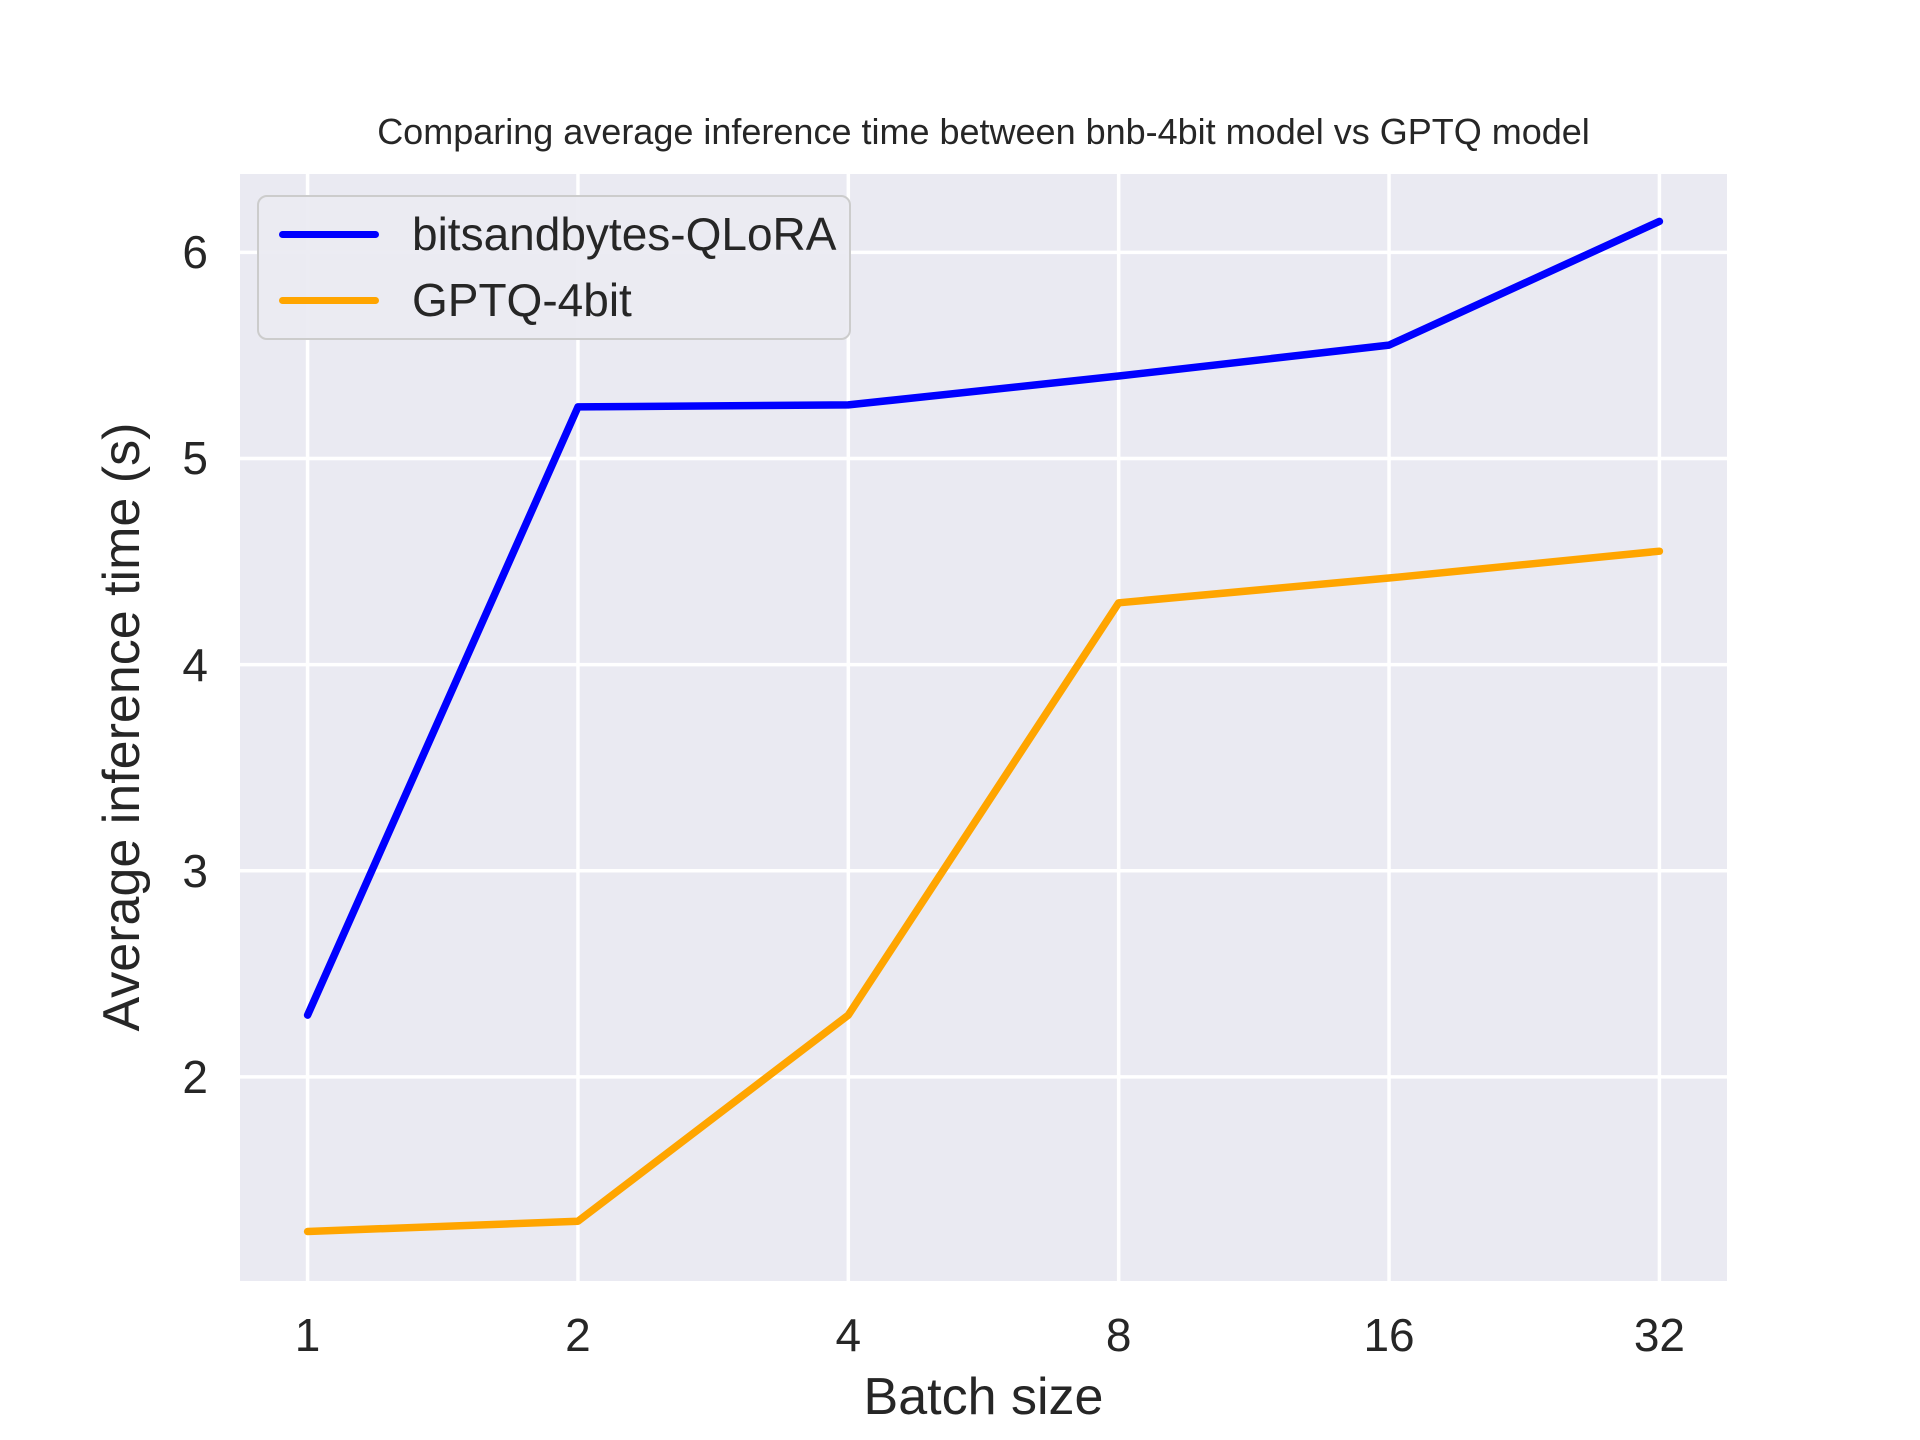 Image resolution: width=1920 pixels, height=1440 pixels. Describe the element at coordinates (195, 252) in the screenshot. I see `y-tick-label: 6` at that location.